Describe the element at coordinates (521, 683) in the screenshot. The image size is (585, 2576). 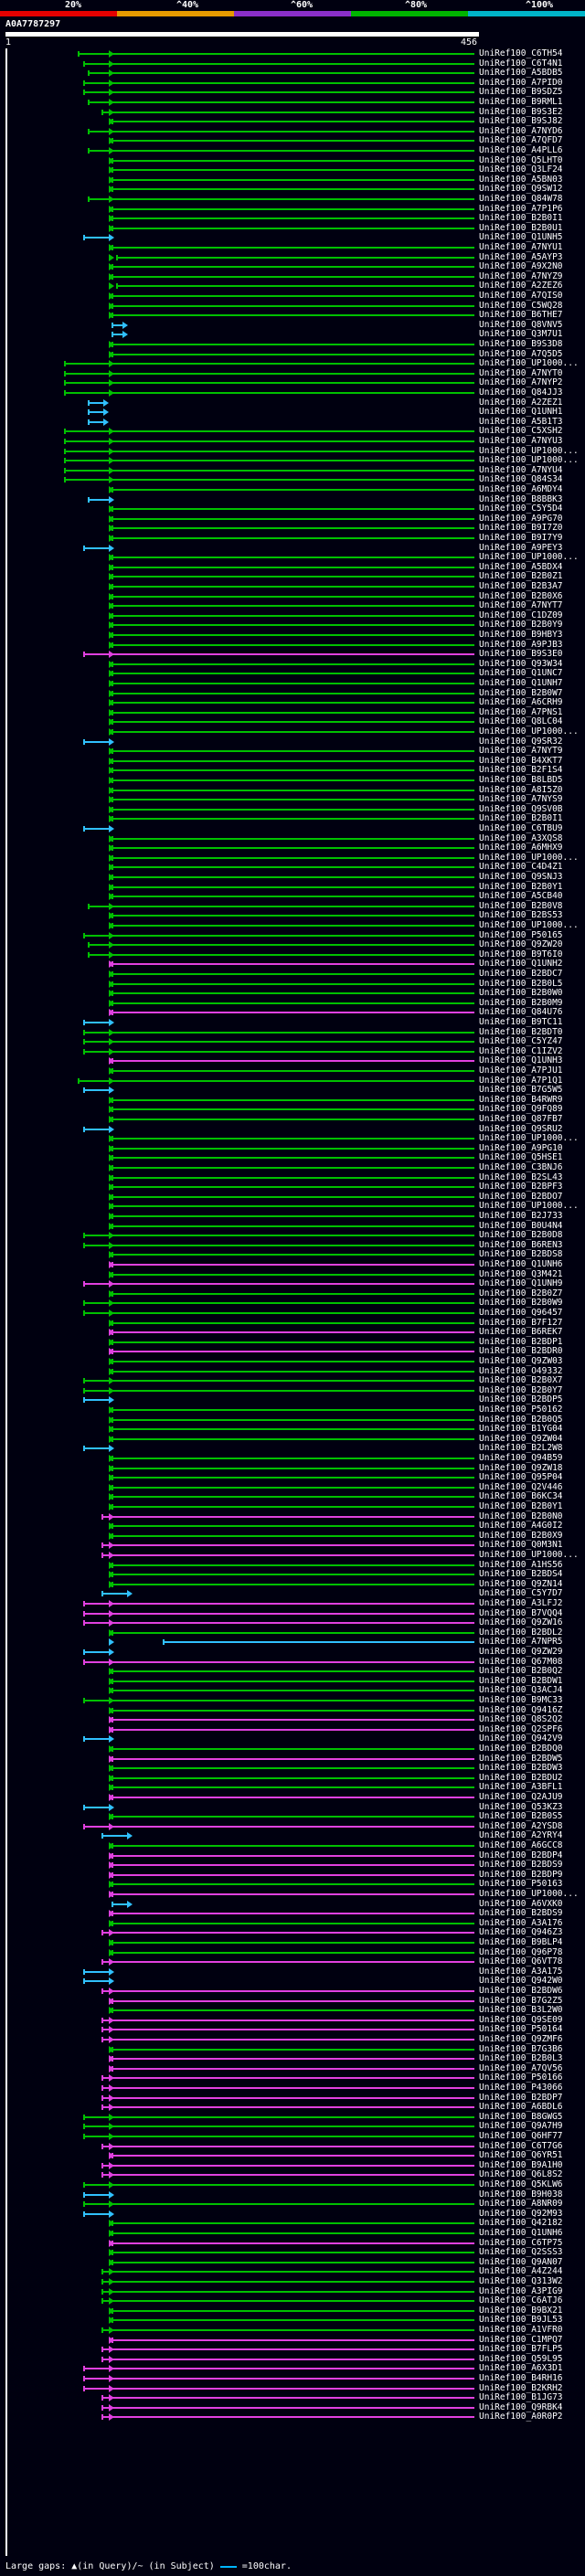
I see `hit-label: UniRef100_Q1UNH7` at that location.